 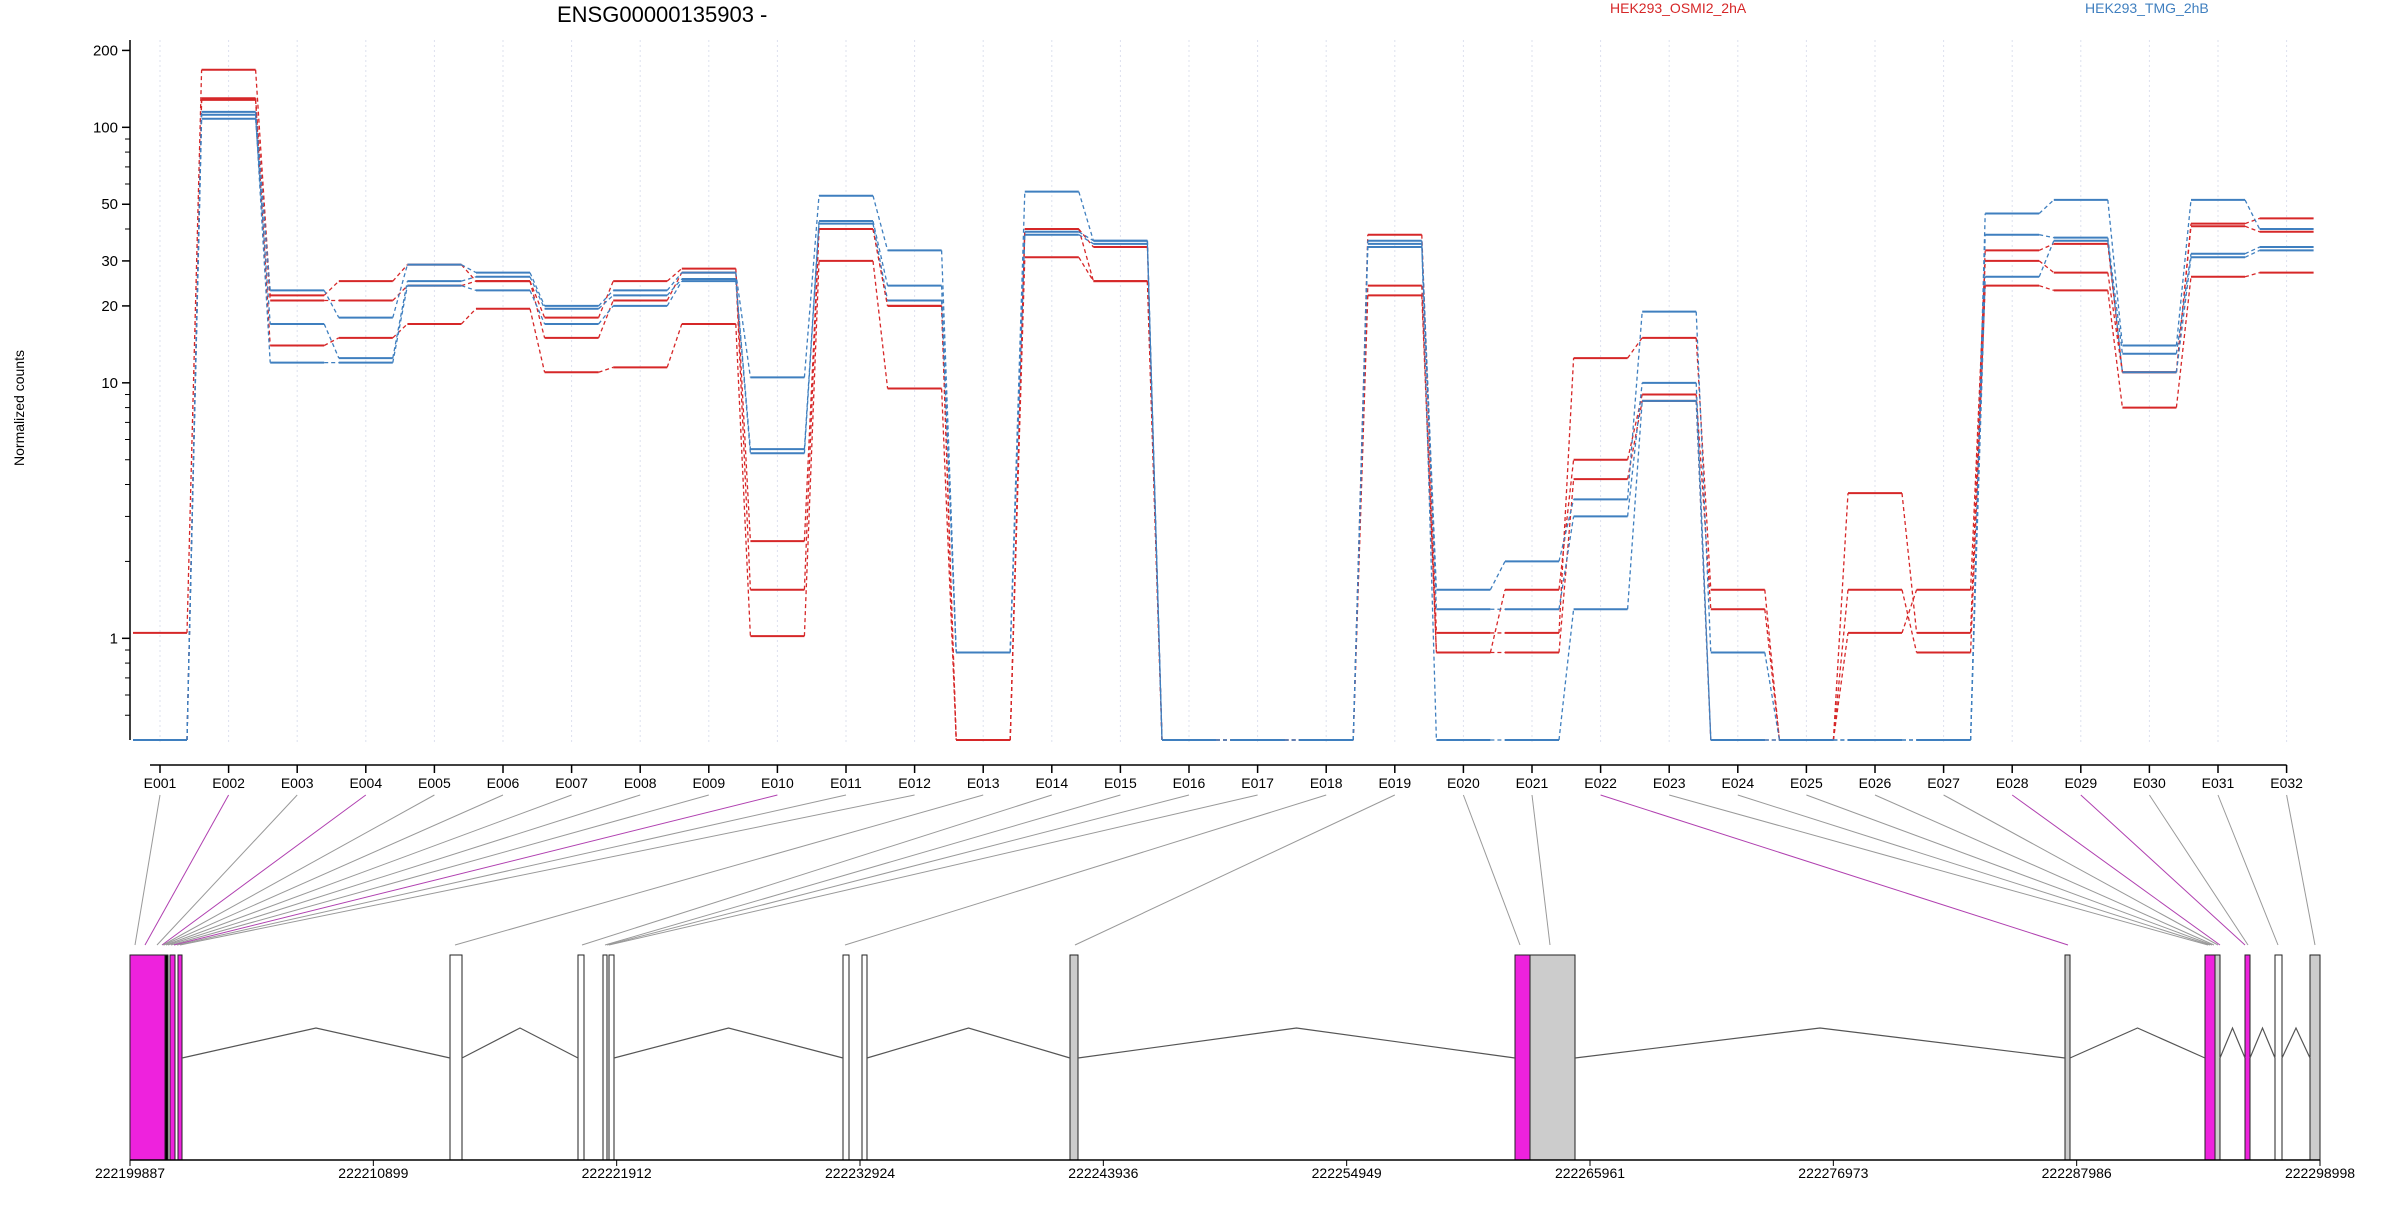 I want to click on connector-E015, so click(x=862, y=870).